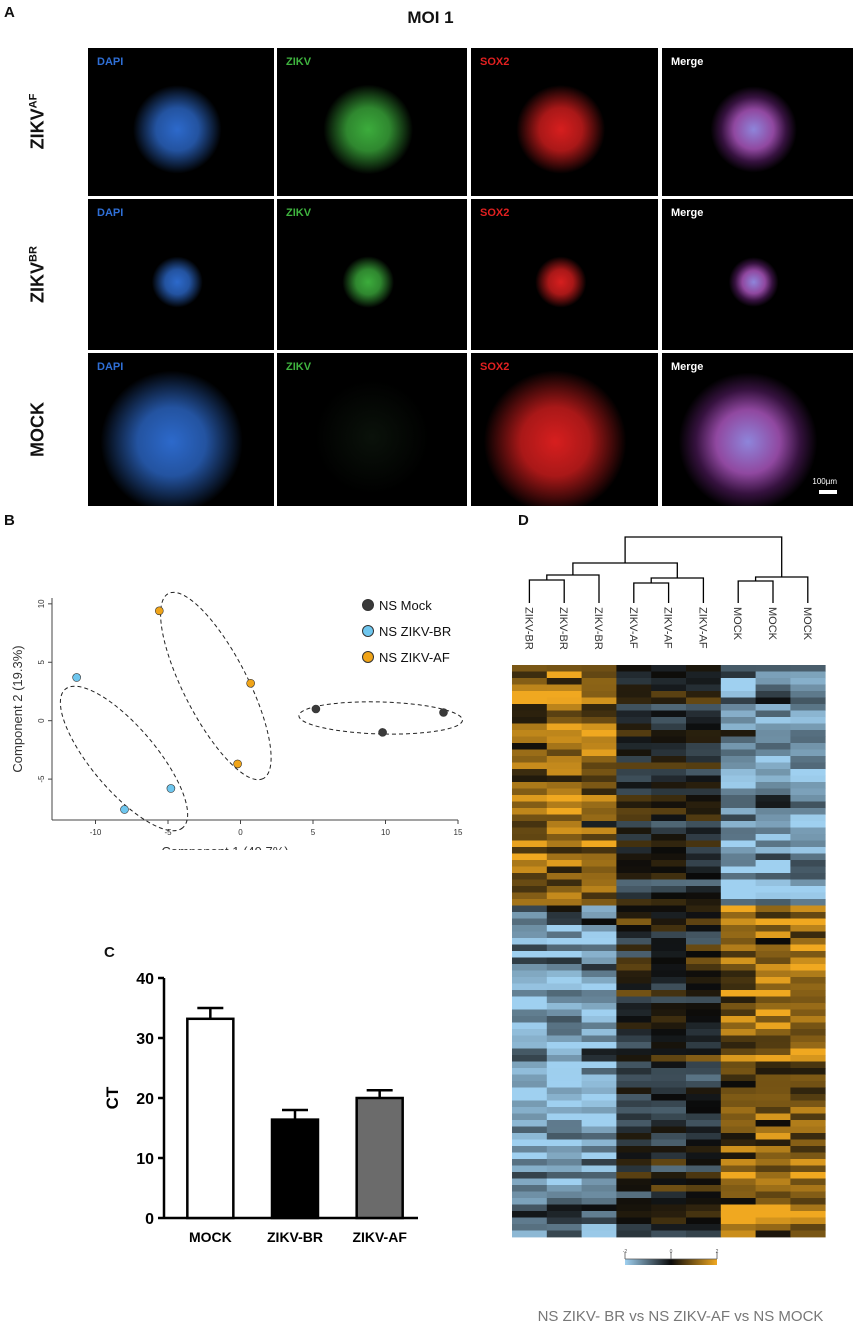 This screenshot has width=861, height=1333. I want to click on heatmap-column-label: MOCK, so click(807, 624).